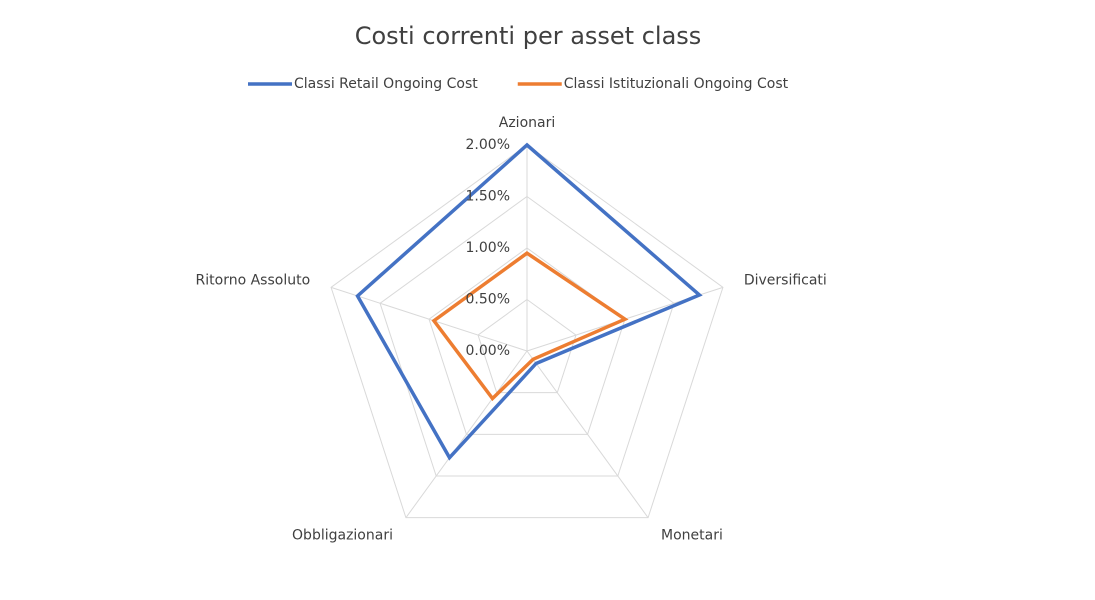  What do you see at coordinates (676, 84) in the screenshot?
I see `legend-label: Classi Istituzionali Ongoing Cost` at bounding box center [676, 84].